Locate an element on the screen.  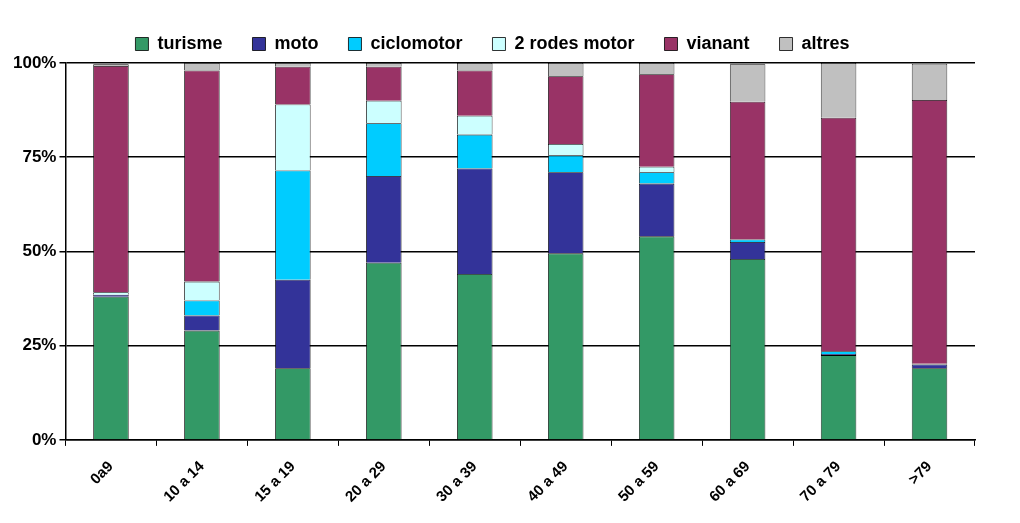
x-tick-label: 10 a 14 is located at coordinates (183, 480).